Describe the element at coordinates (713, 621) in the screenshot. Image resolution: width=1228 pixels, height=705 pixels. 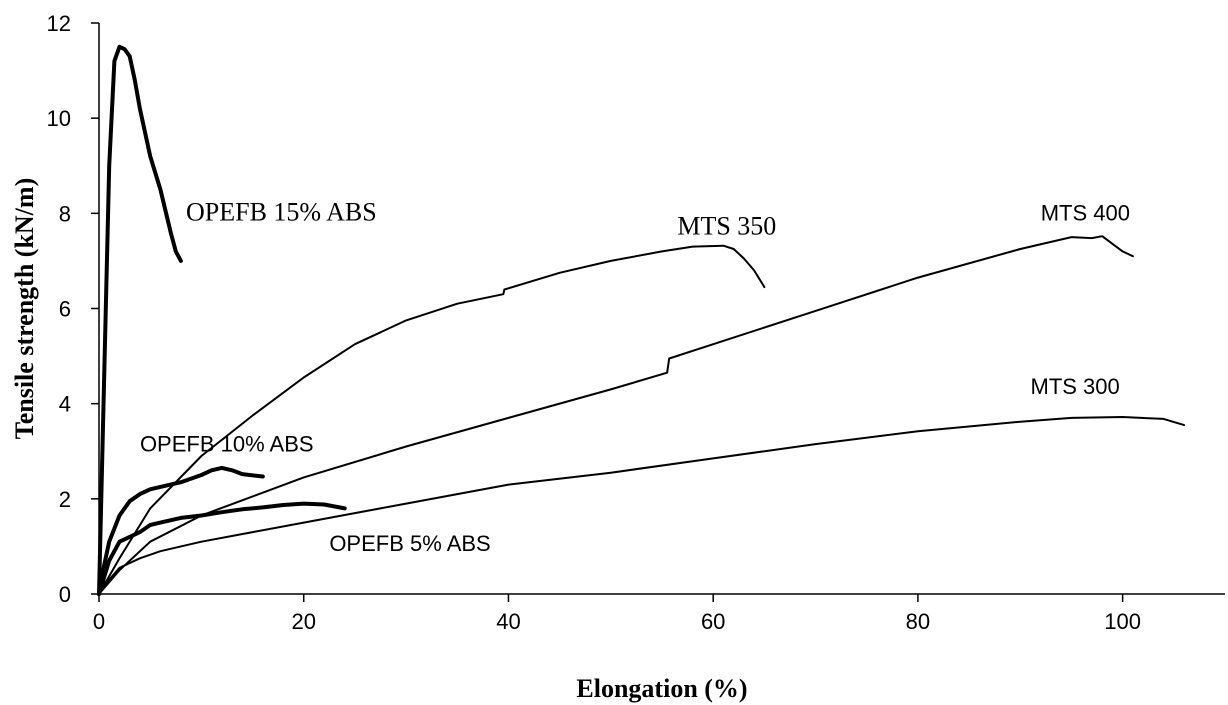
I see `x-tick-label: 60` at that location.